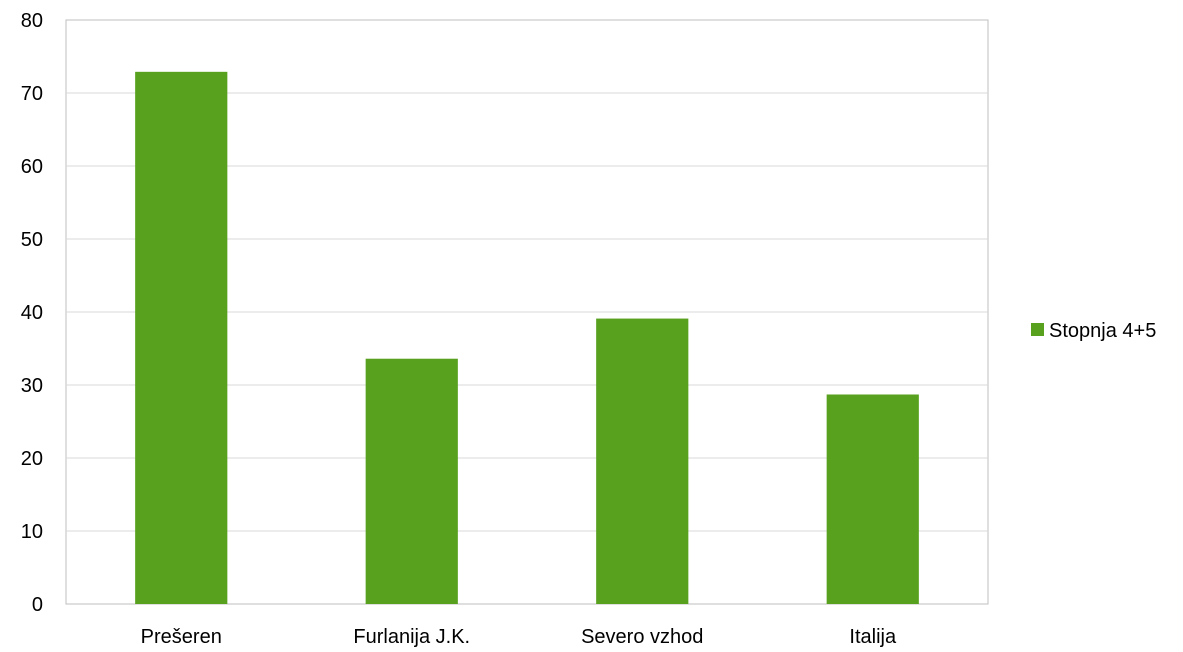  What do you see at coordinates (32, 386) in the screenshot?
I see `y-tick-label: 30` at bounding box center [32, 386].